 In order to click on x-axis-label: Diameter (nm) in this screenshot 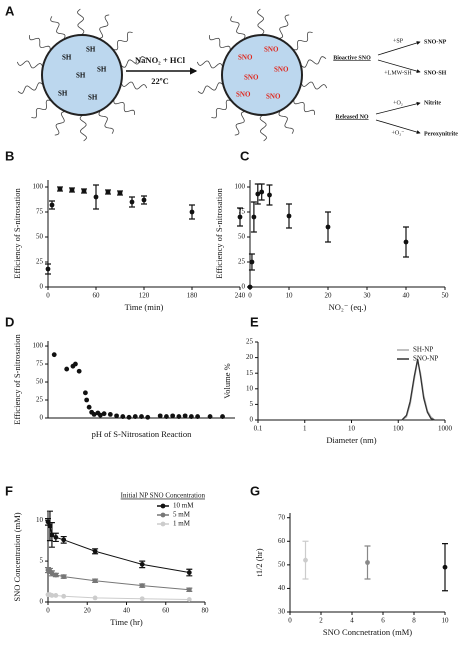, I will do `click(351, 440)`.